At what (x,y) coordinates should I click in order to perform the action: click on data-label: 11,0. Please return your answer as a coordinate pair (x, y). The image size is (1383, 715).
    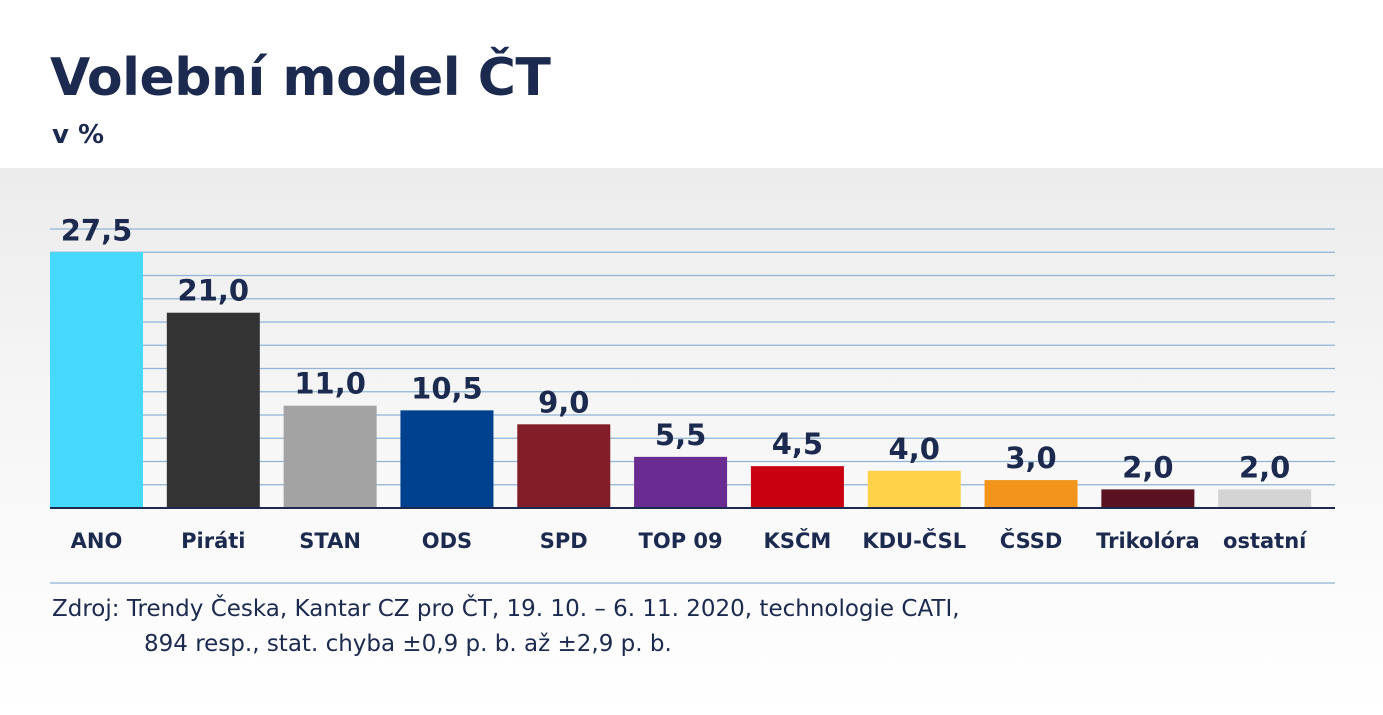
    Looking at the image, I should click on (330, 384).